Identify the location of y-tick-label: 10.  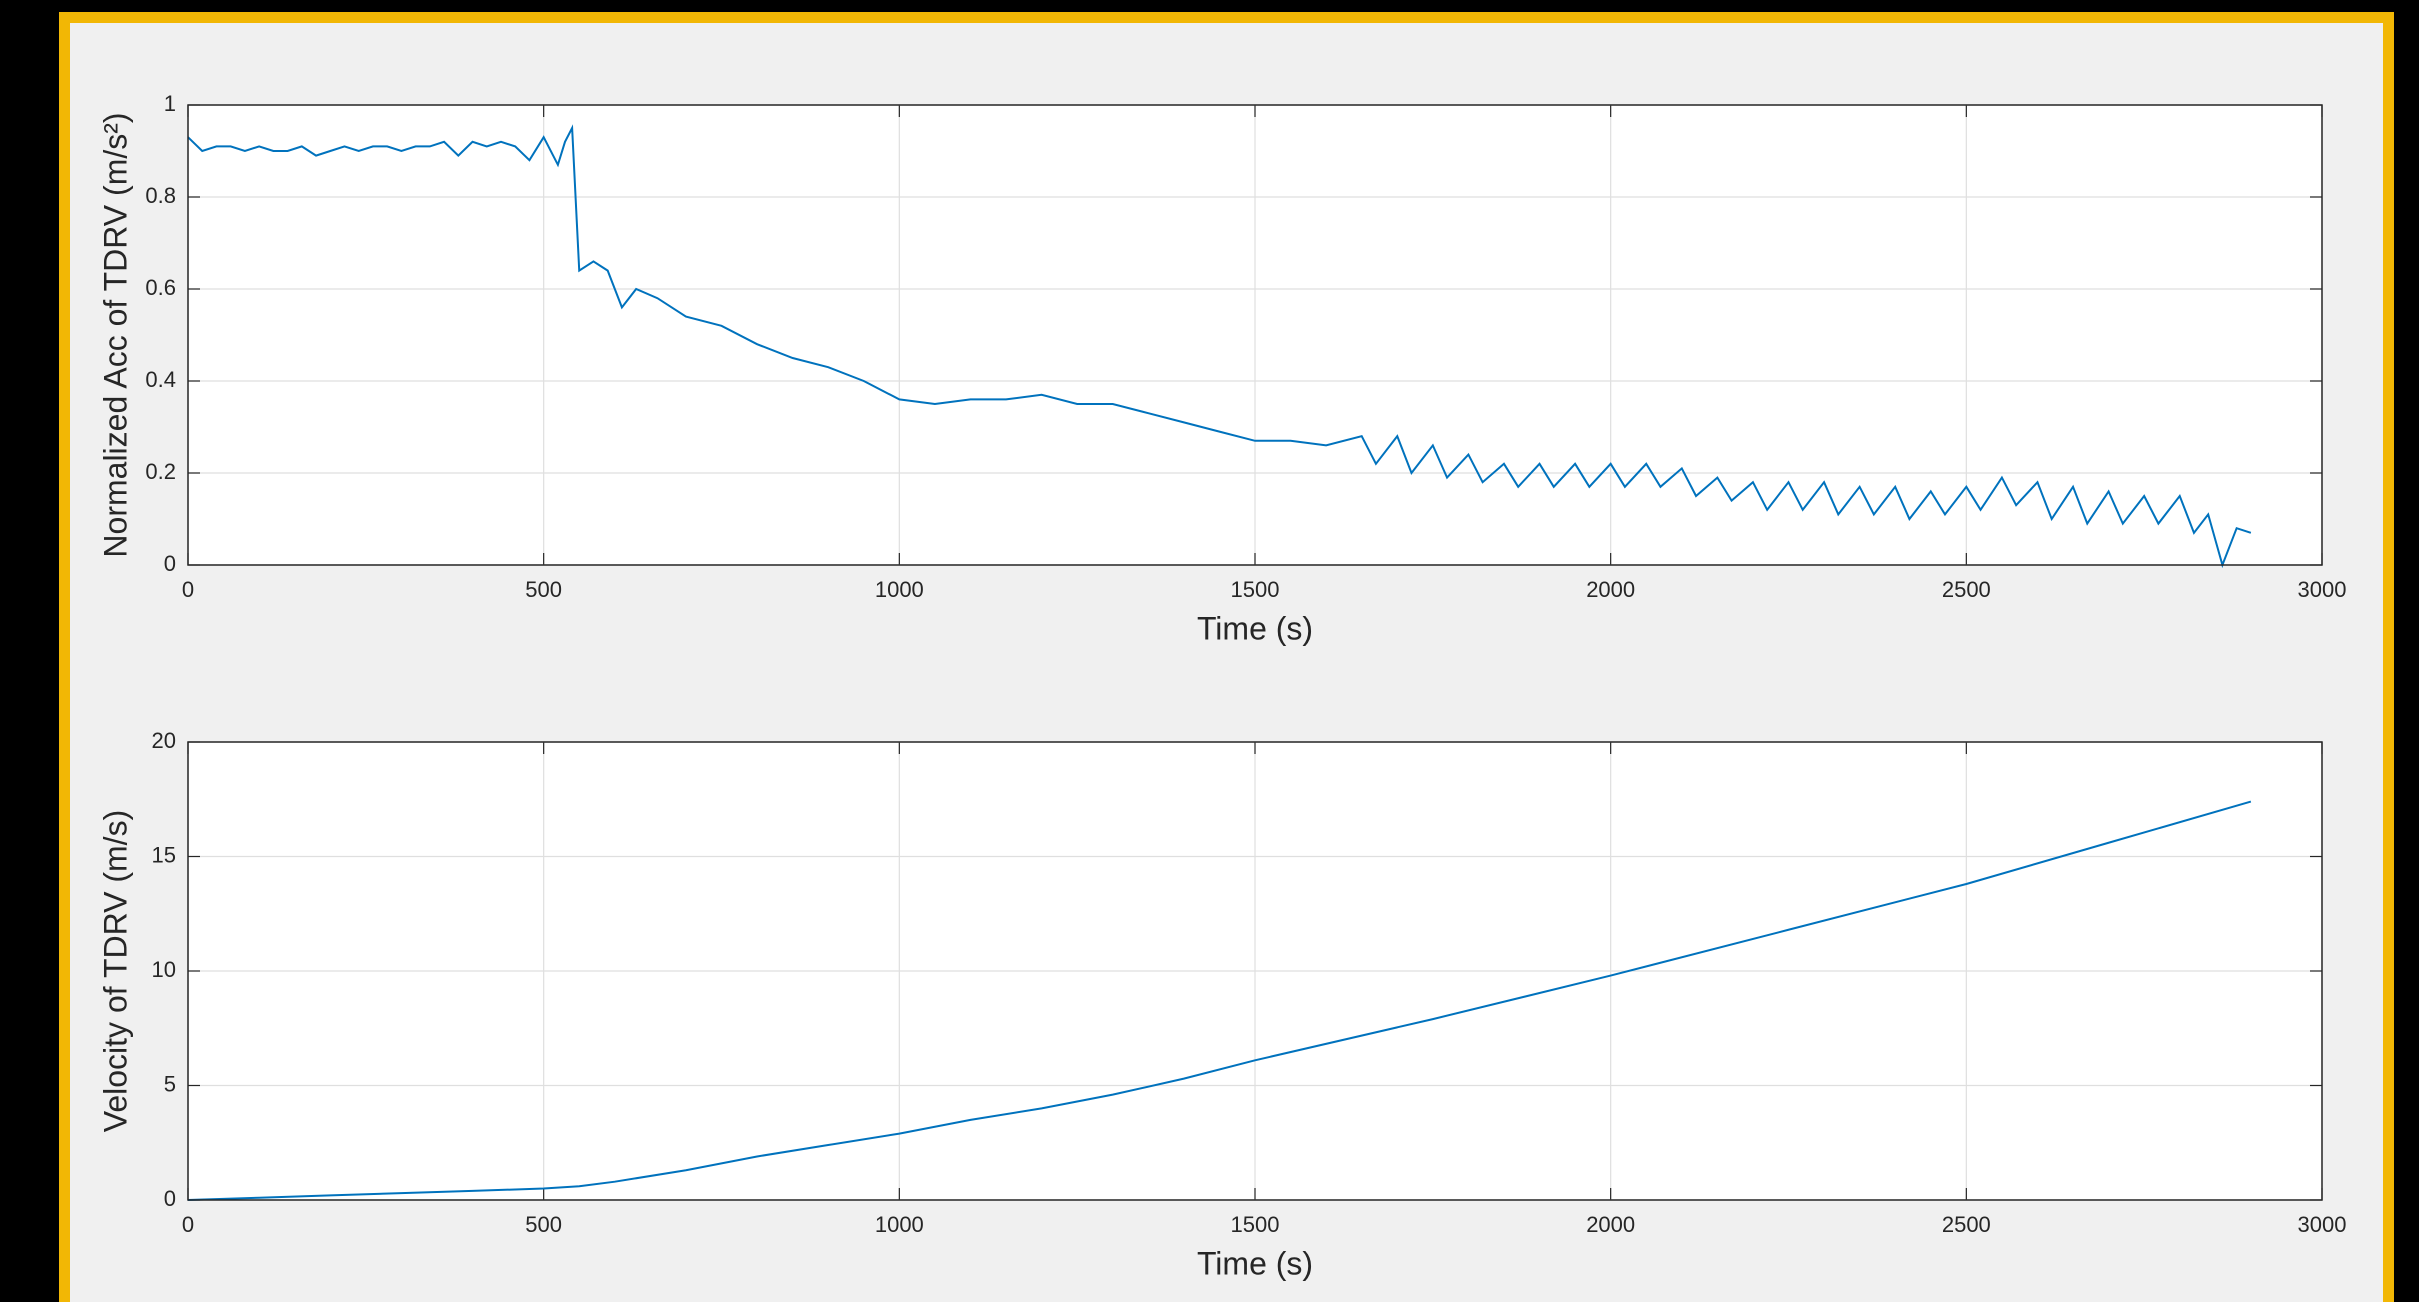
(164, 969).